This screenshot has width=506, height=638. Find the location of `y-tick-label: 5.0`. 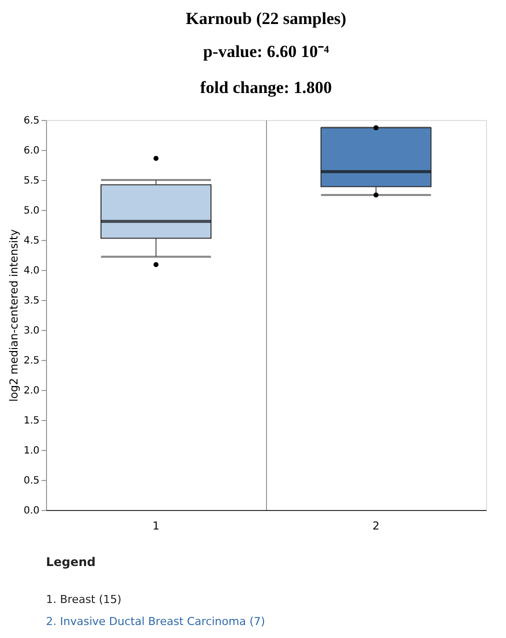

y-tick-label: 5.0 is located at coordinates (32, 211).